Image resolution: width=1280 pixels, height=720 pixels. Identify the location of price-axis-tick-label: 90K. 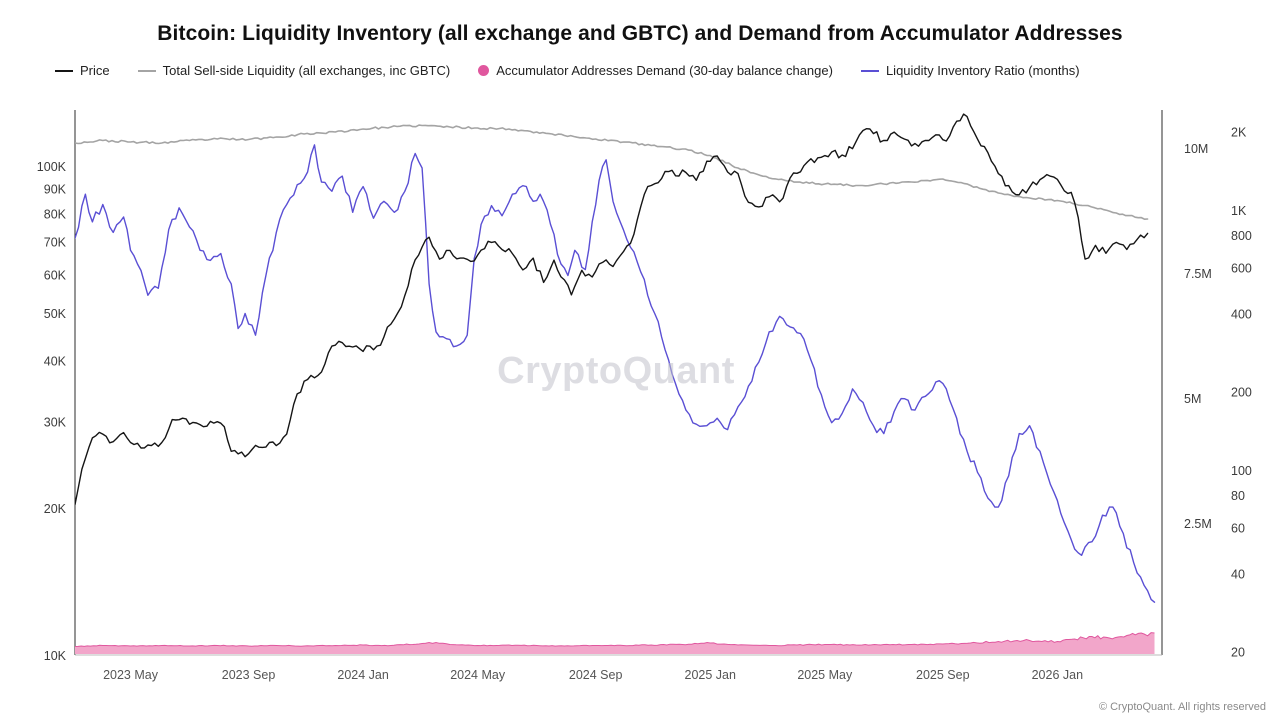
(55, 189).